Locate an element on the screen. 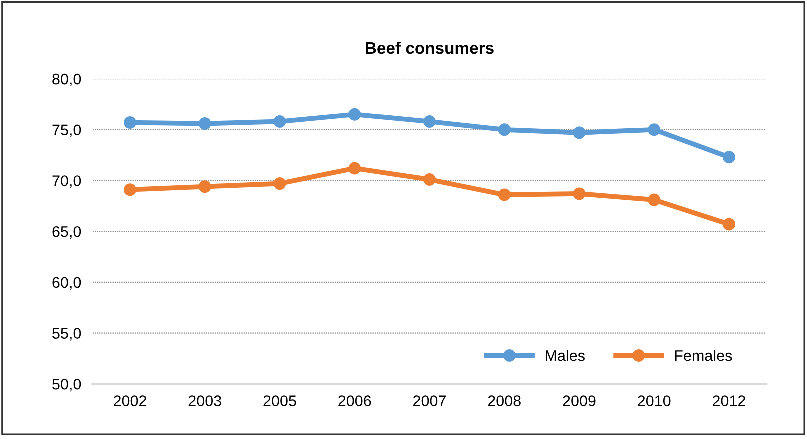  y-tick-label: 60,0 is located at coordinates (67, 283).